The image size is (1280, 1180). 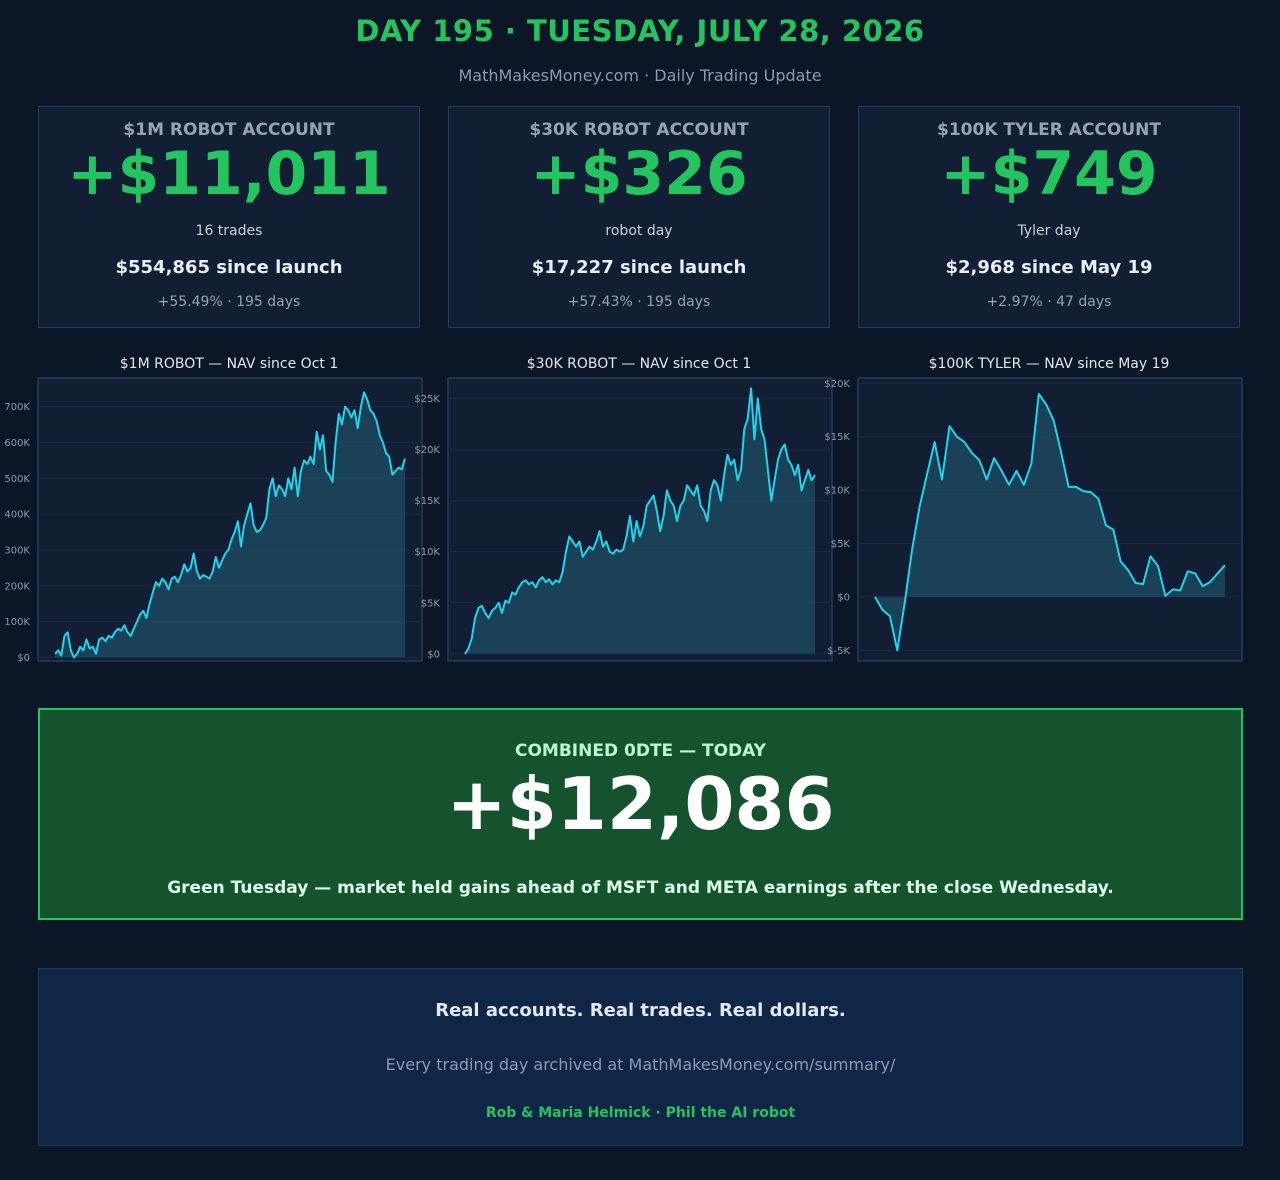 What do you see at coordinates (639, 267) in the screenshot?
I see `card-since-total: $17,227 since launch` at bounding box center [639, 267].